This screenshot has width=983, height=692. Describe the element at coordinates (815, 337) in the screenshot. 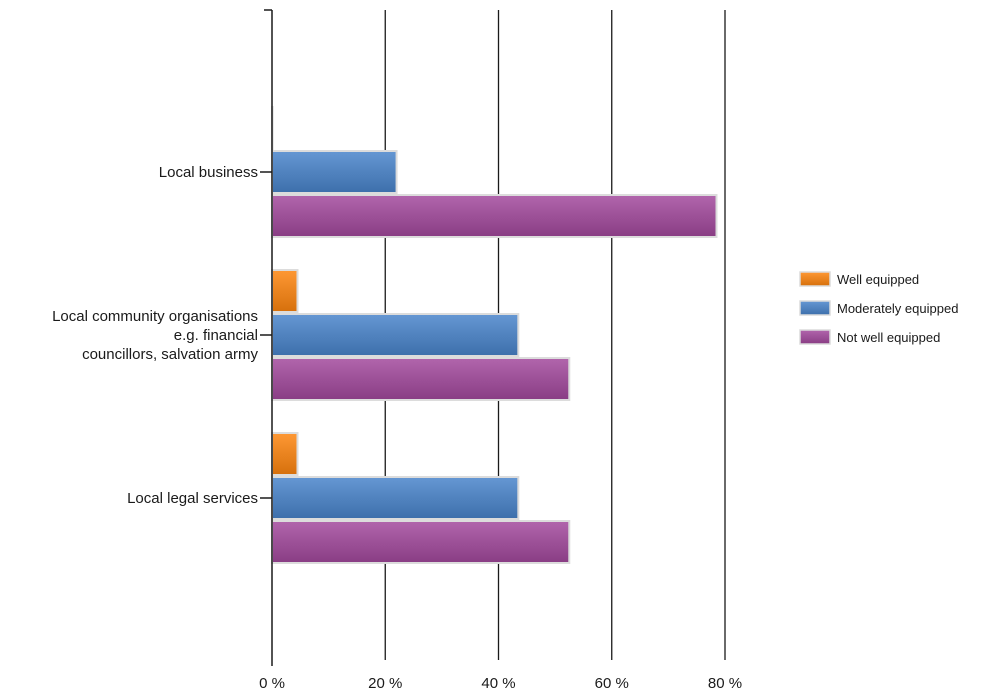

I see `legend-swatch-not-well-equipped` at that location.